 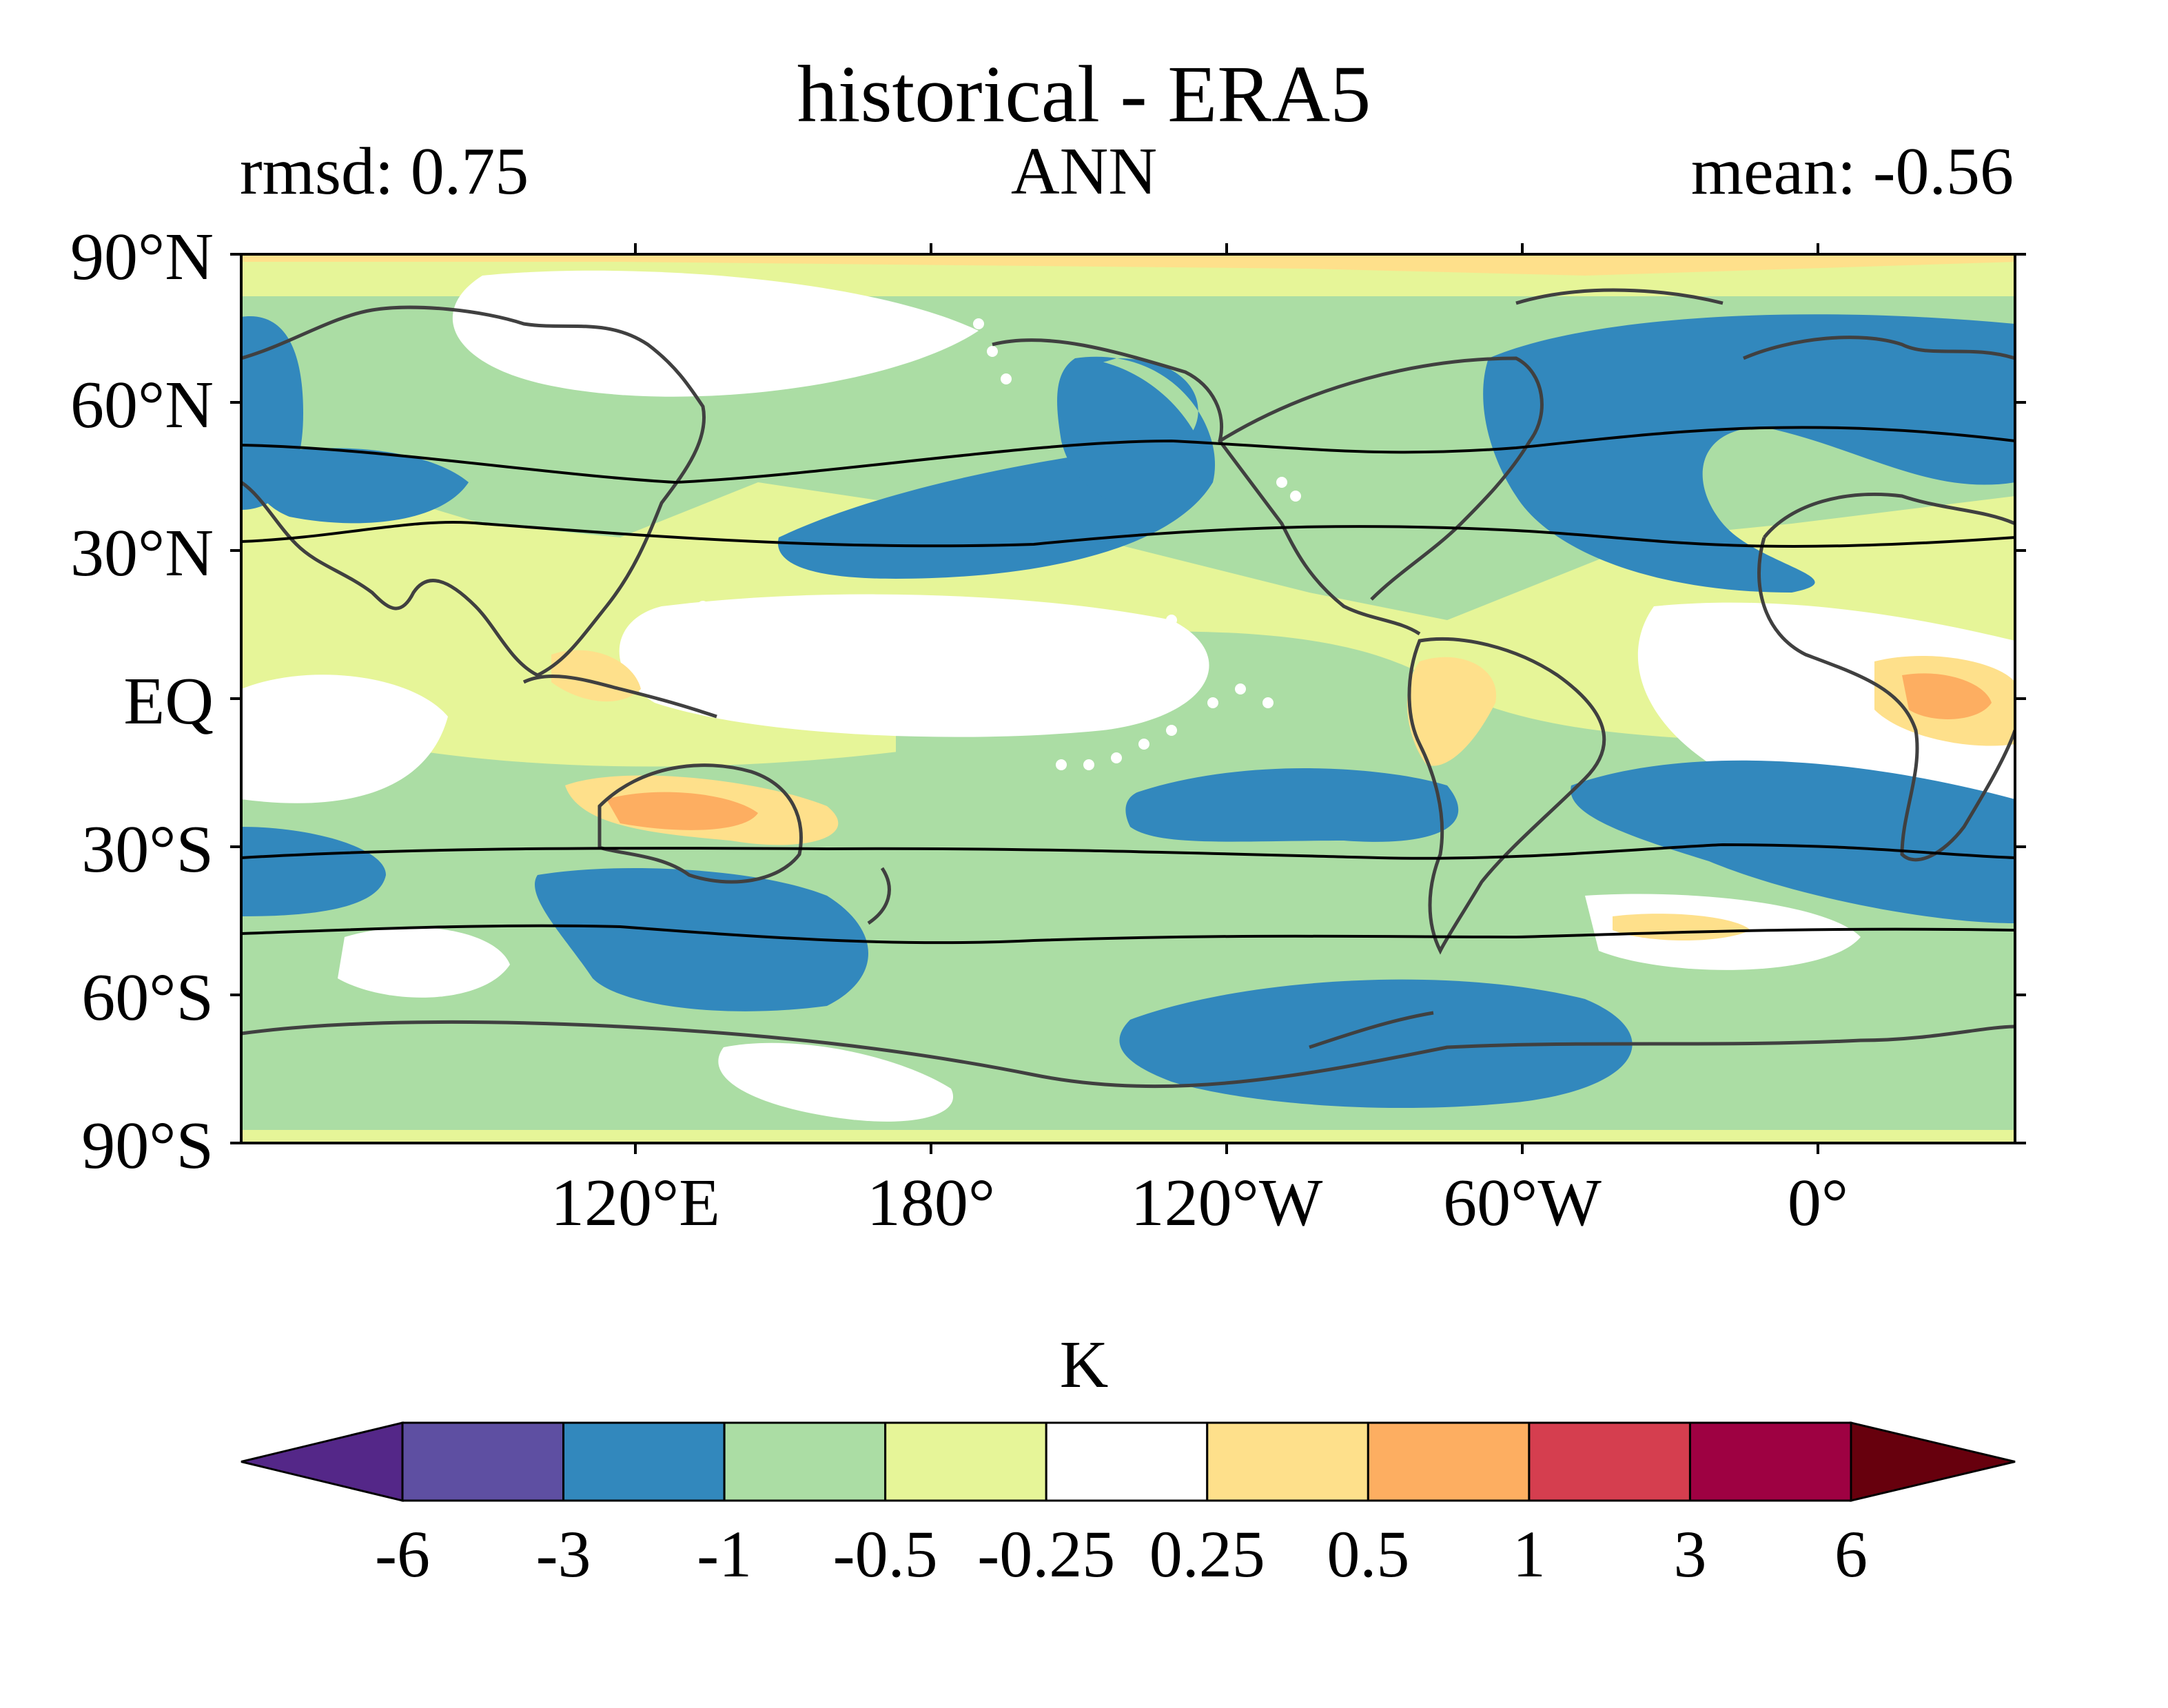 I want to click on field-white-northasia, so click(x=715, y=333).